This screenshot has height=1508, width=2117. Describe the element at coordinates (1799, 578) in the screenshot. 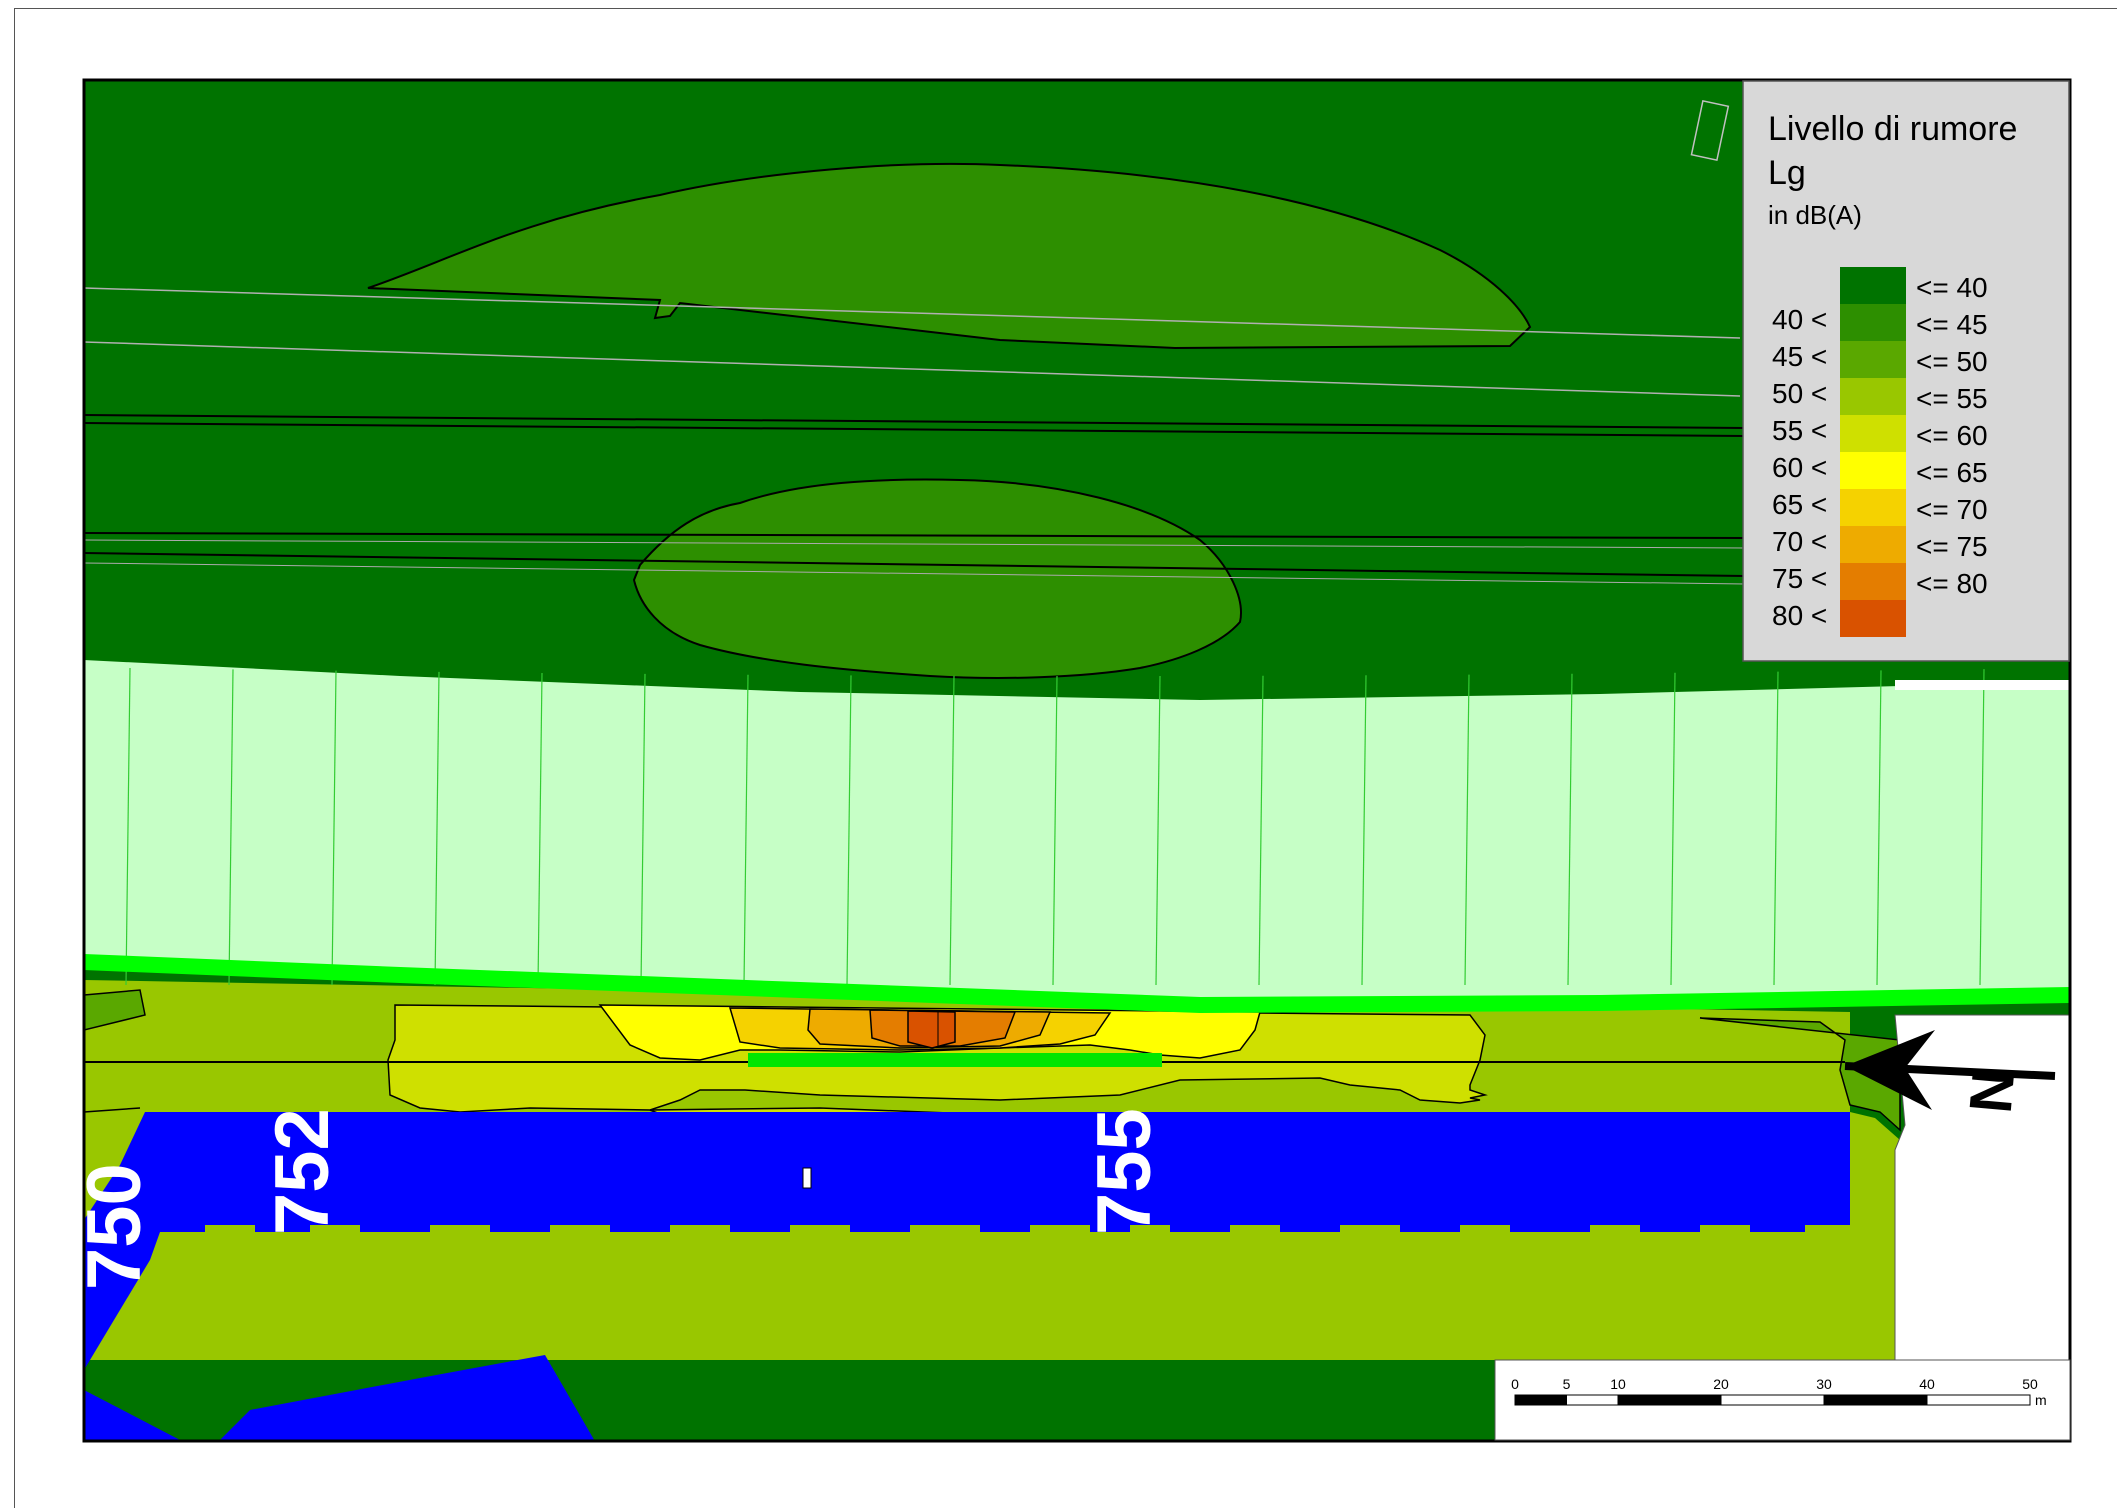

I see `legend-lower-bound: 75 <` at that location.